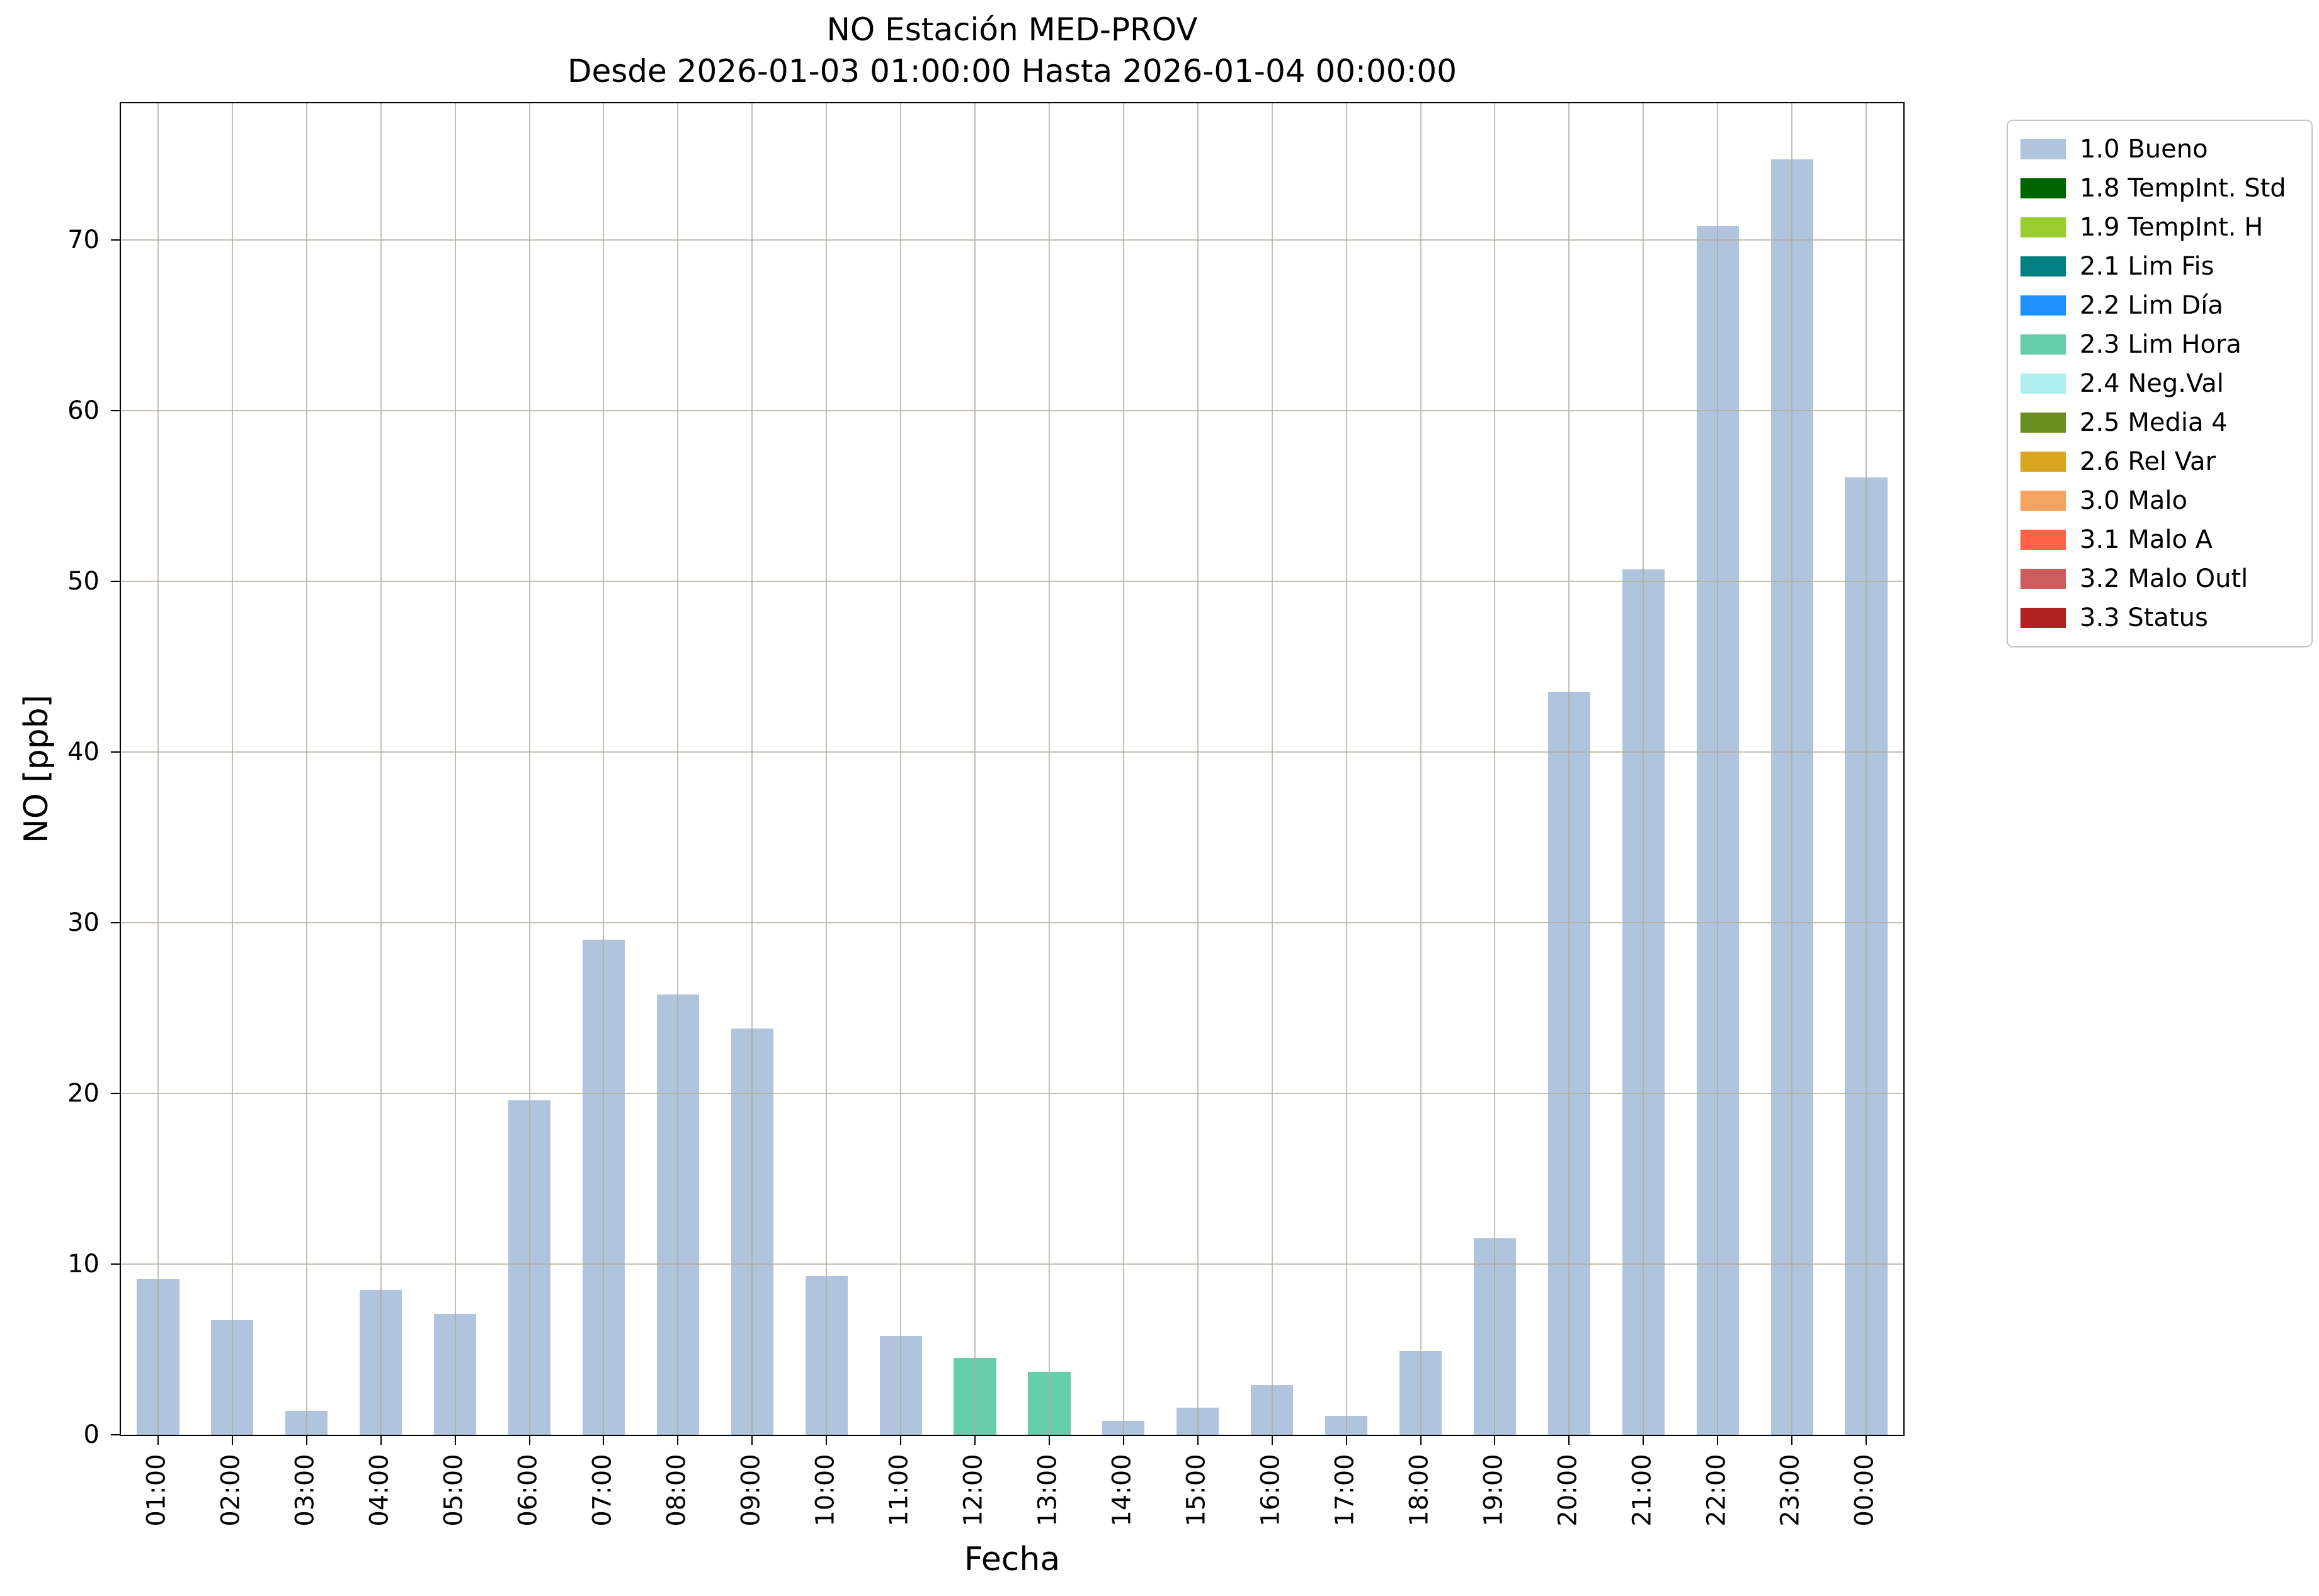 The width and height of the screenshot is (2319, 1596). What do you see at coordinates (2159, 227) in the screenshot?
I see `legend-item: 1.9 TempInt. H` at bounding box center [2159, 227].